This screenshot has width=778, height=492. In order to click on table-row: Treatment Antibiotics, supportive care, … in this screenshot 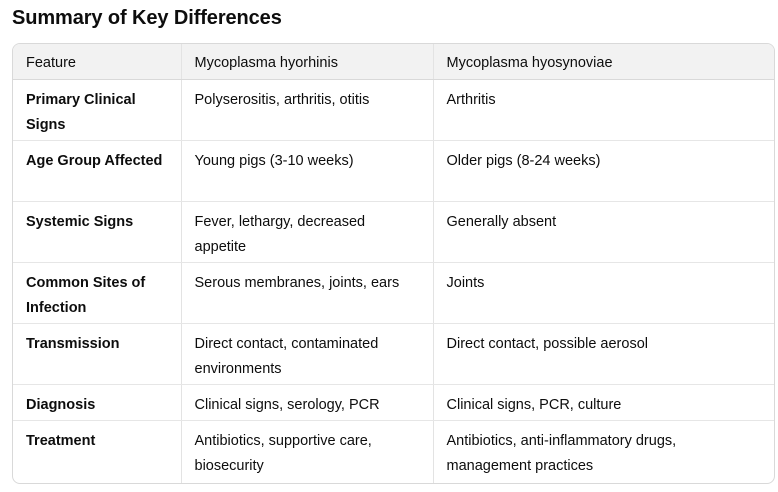, I will do `click(393, 451)`.